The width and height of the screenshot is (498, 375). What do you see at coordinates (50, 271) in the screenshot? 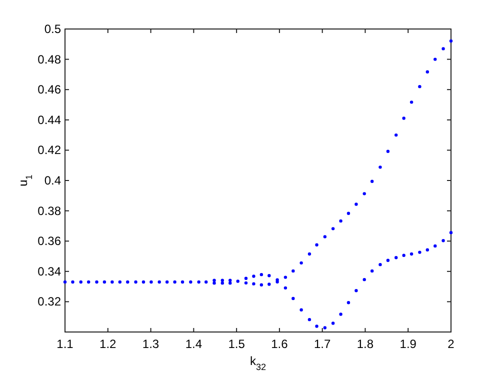
I see `y-tick-label: 0.34` at bounding box center [50, 271].